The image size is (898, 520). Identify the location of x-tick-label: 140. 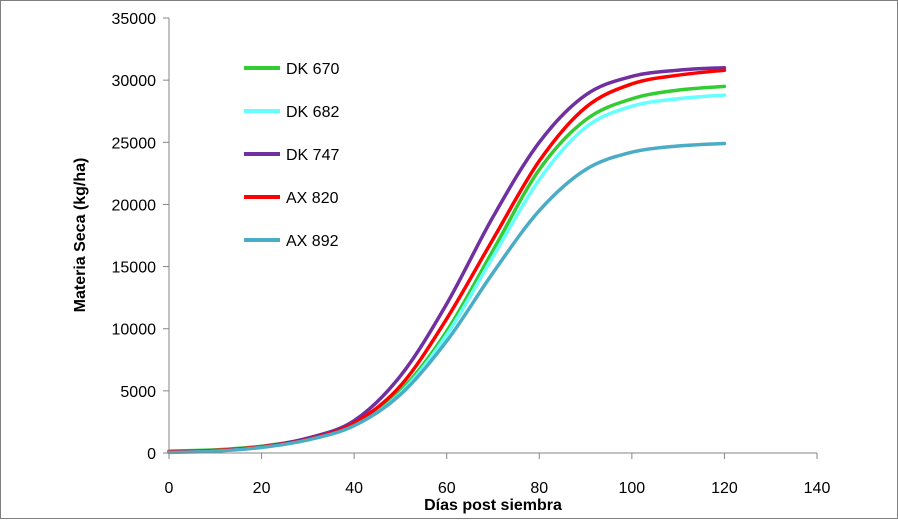
(817, 488).